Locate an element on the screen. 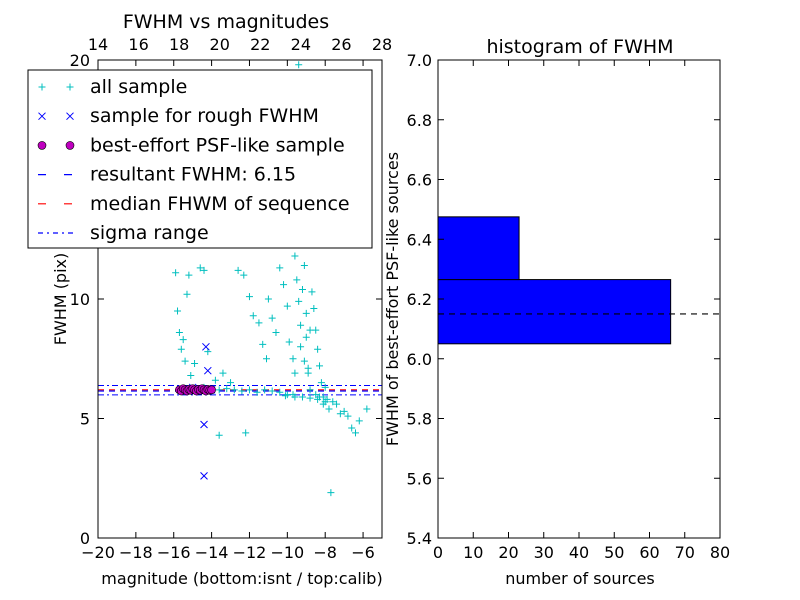 The height and width of the screenshot is (600, 800). x-tick-label: 50 is located at coordinates (614, 552).